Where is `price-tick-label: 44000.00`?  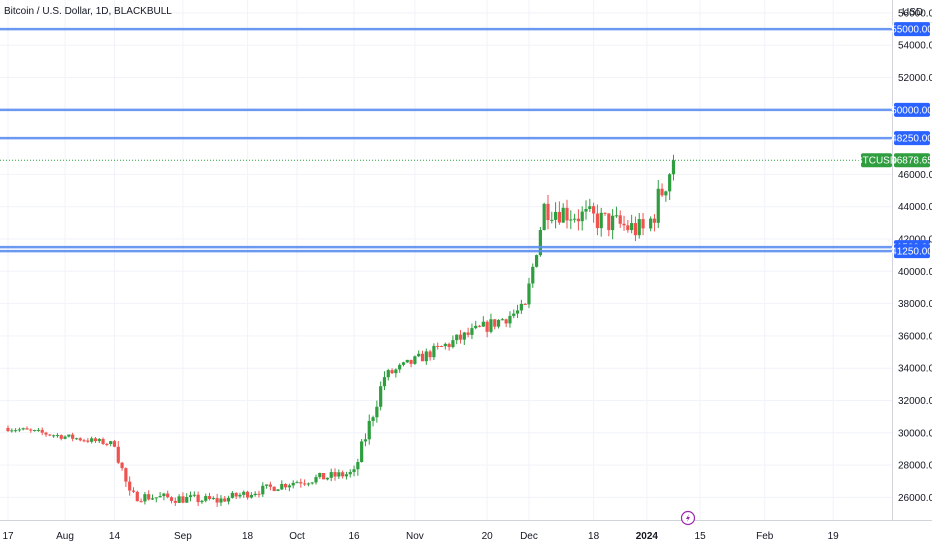 price-tick-label: 44000.00 is located at coordinates (915, 207).